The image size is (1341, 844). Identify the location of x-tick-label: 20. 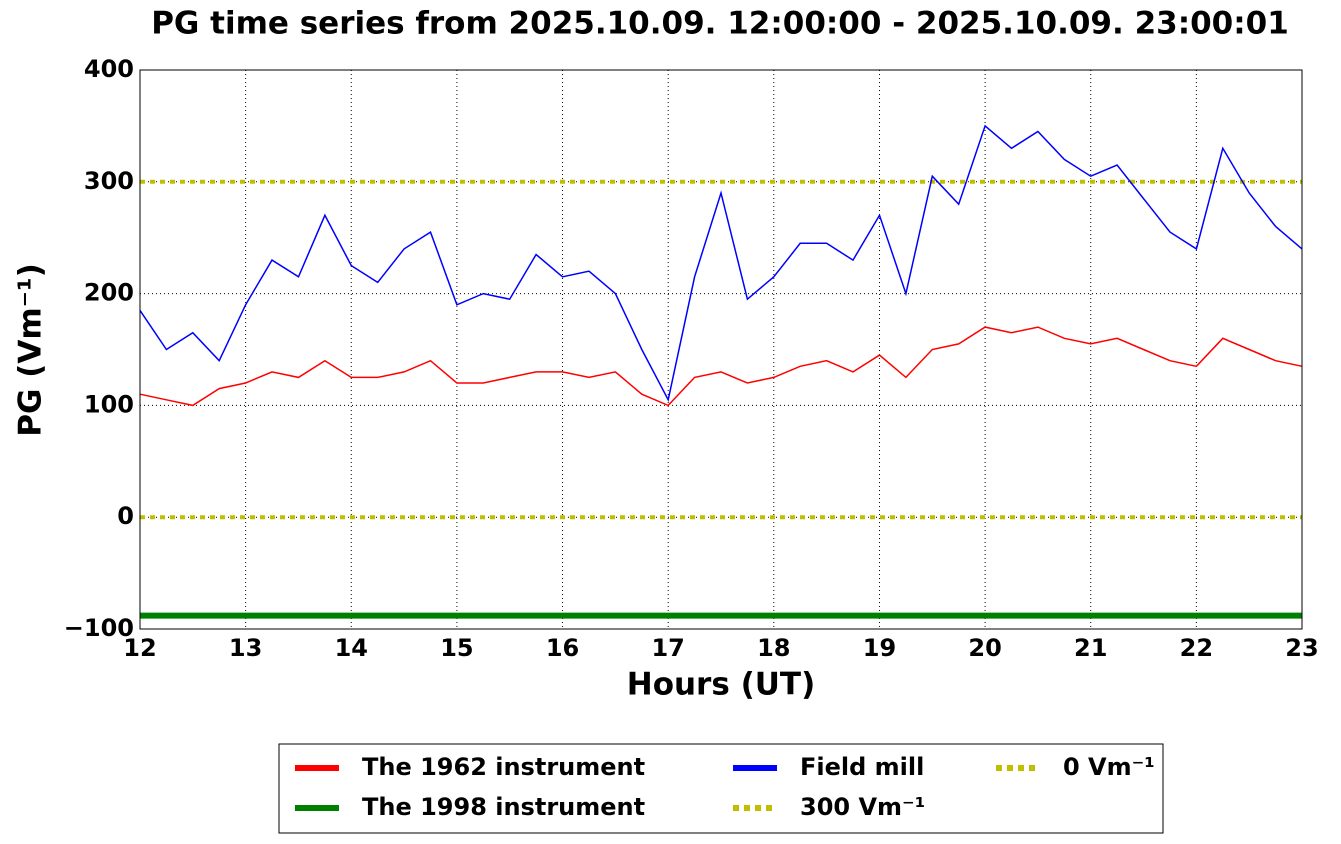
(984, 648).